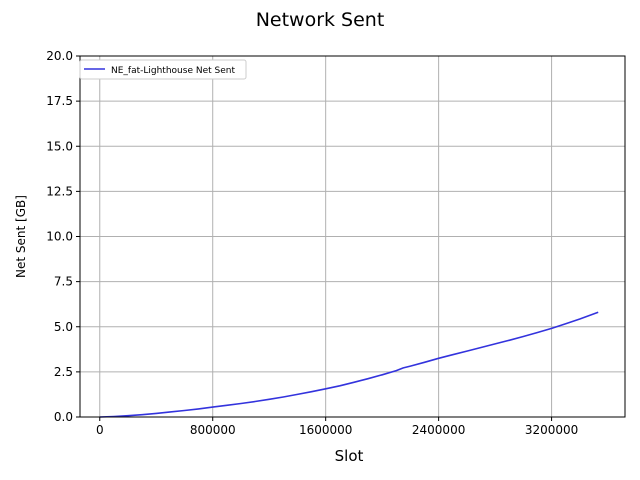 This screenshot has width=640, height=480. Describe the element at coordinates (59, 191) in the screenshot. I see `y-tick-label: 12.5` at that location.